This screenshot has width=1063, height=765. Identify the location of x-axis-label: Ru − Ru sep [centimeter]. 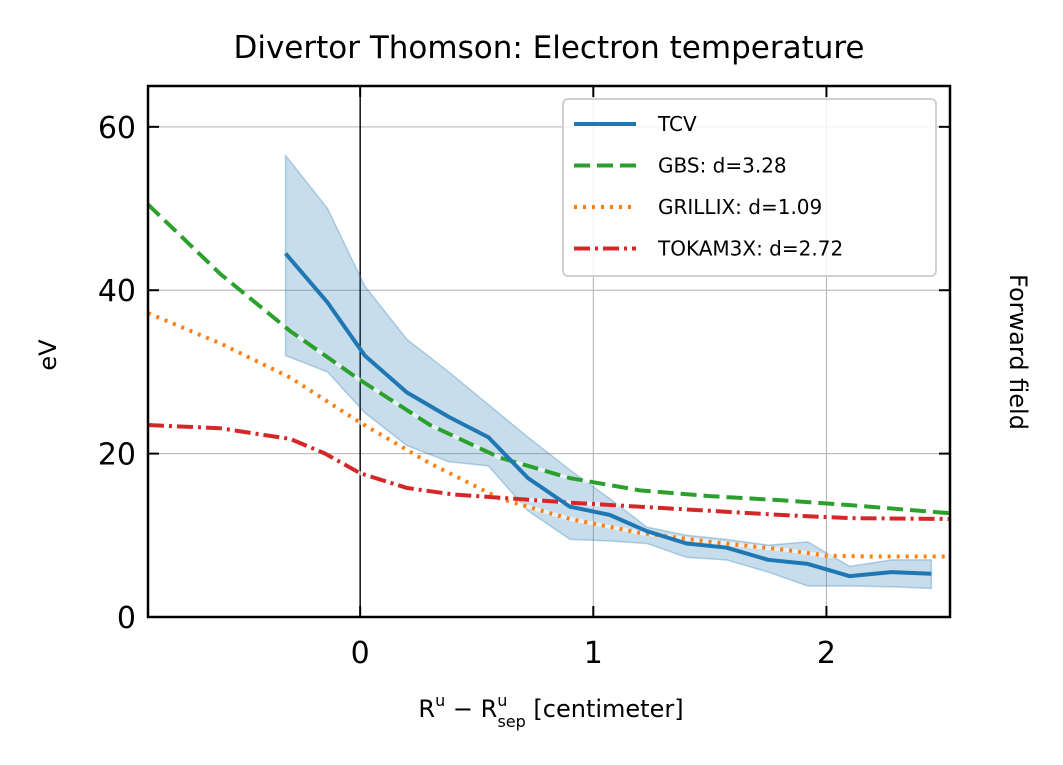
(550, 711).